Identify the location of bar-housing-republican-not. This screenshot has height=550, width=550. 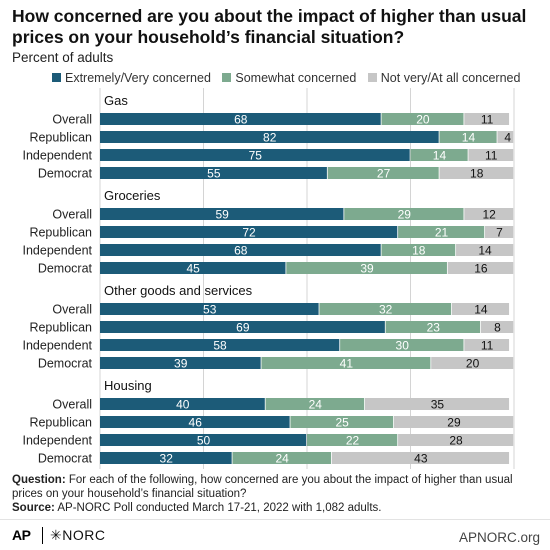
(453, 422).